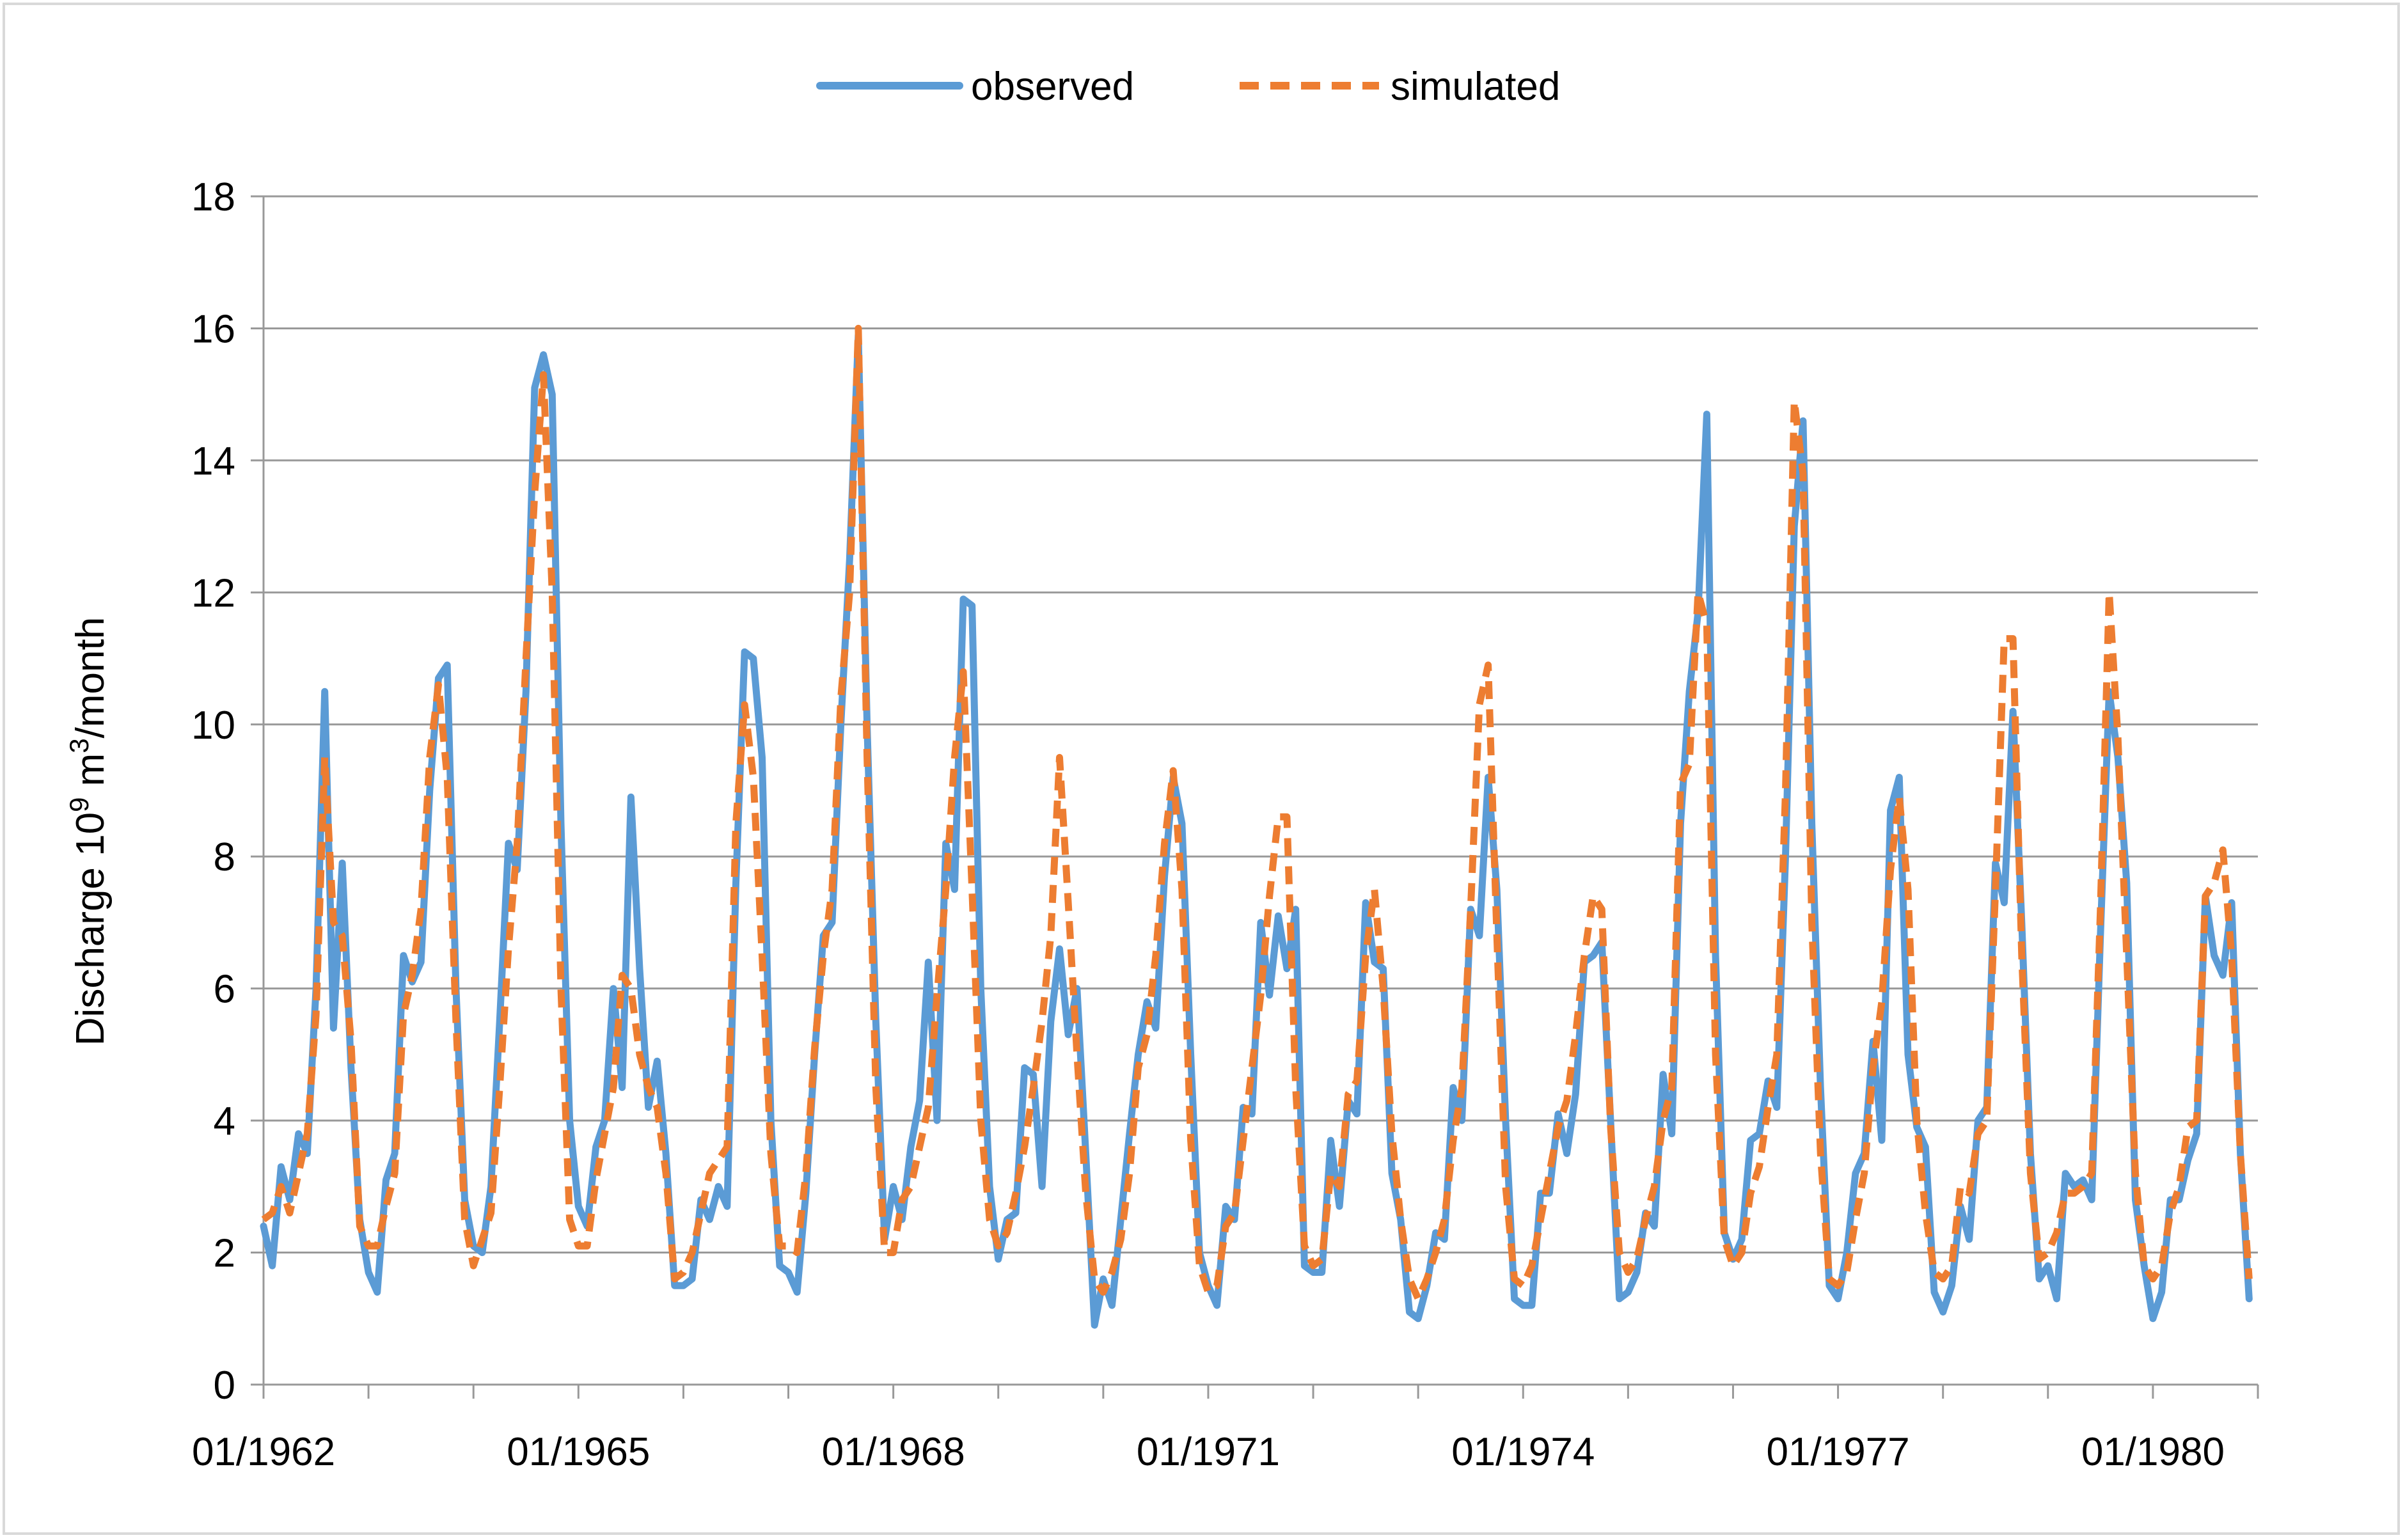  I want to click on x-tick-label: 01/1980, so click(2153, 1452).